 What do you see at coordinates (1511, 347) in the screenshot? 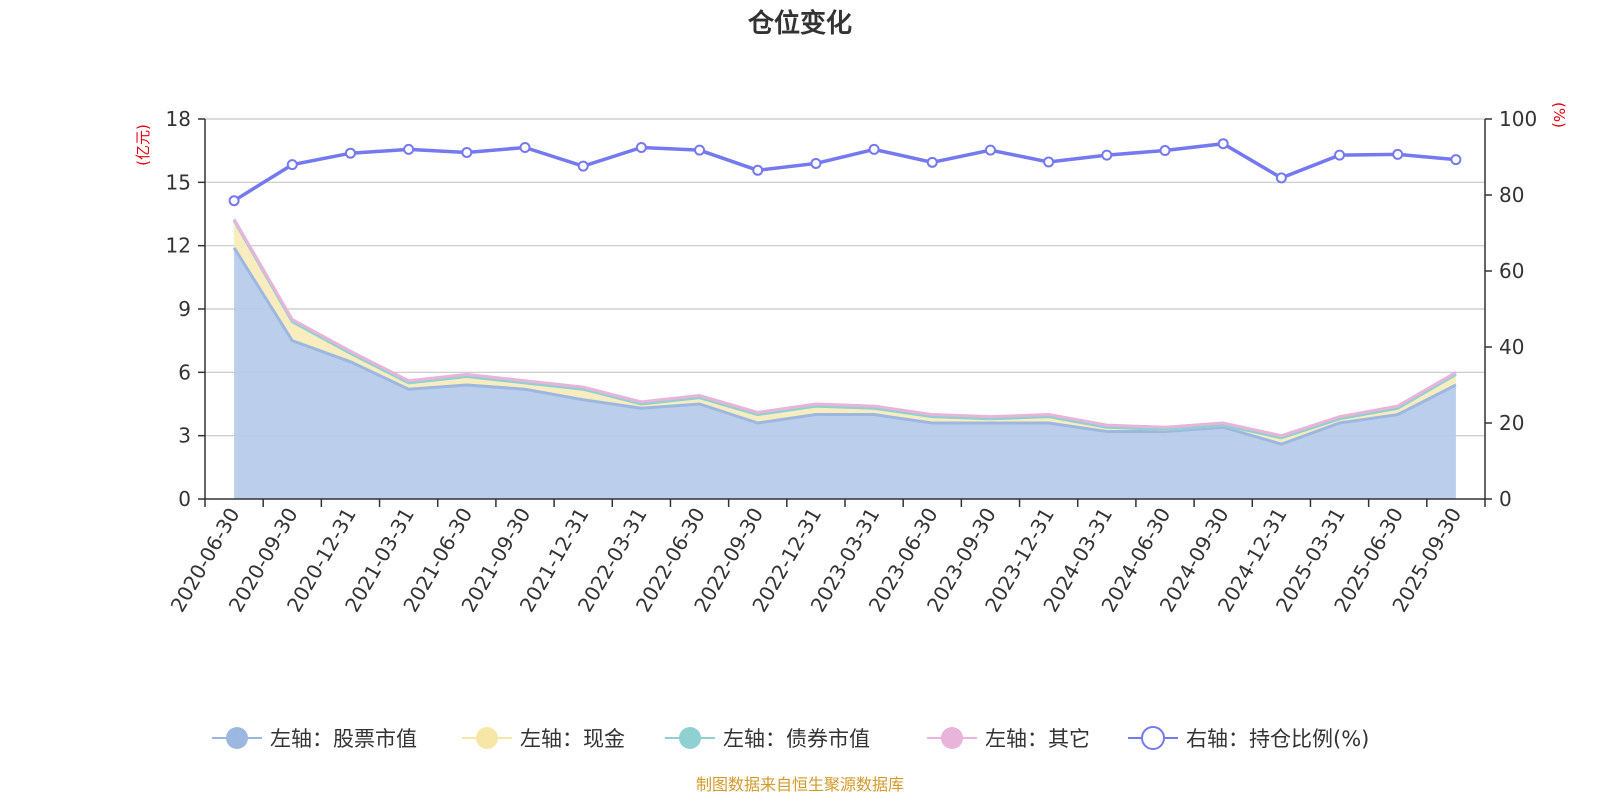
I see `right-tick-label: 40` at bounding box center [1511, 347].